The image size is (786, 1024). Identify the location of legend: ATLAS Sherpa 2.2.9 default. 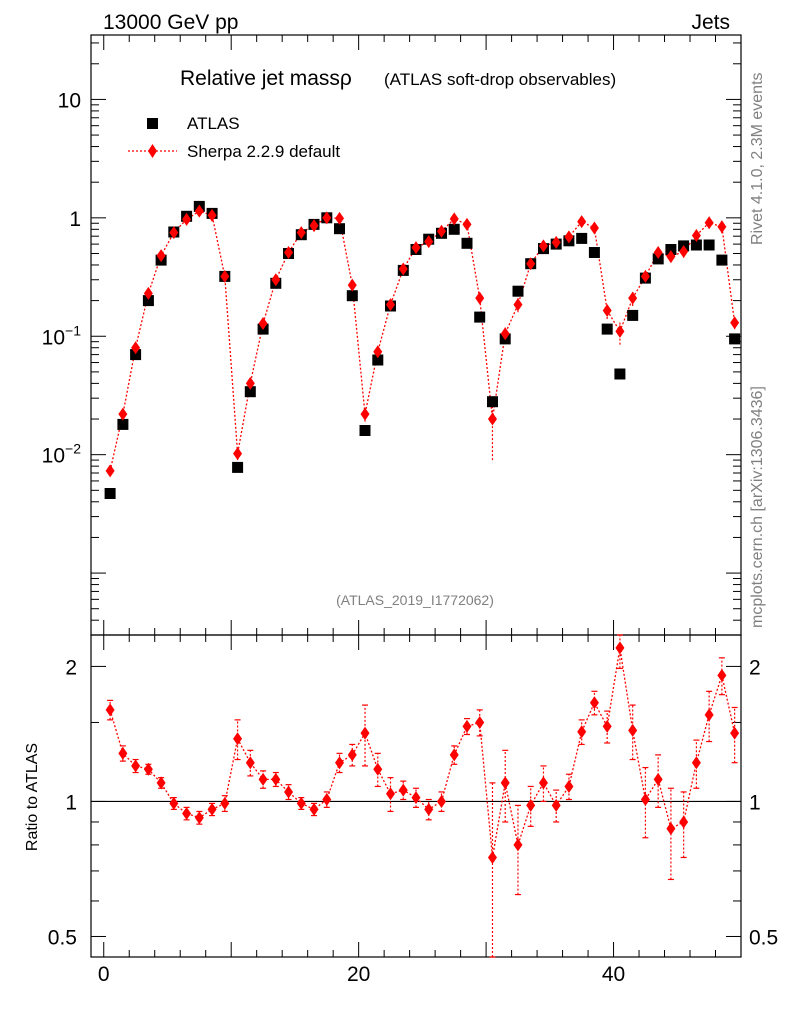
(234, 137).